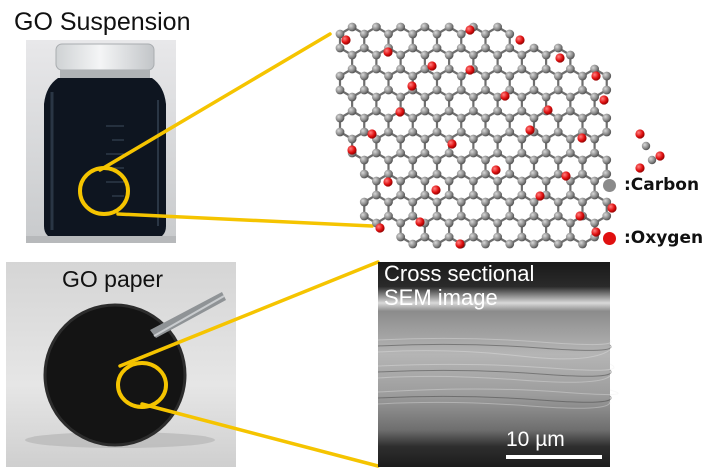 This screenshot has height=473, width=715. What do you see at coordinates (535, 439) in the screenshot?
I see `scale-bar-label: 10 µm` at bounding box center [535, 439].